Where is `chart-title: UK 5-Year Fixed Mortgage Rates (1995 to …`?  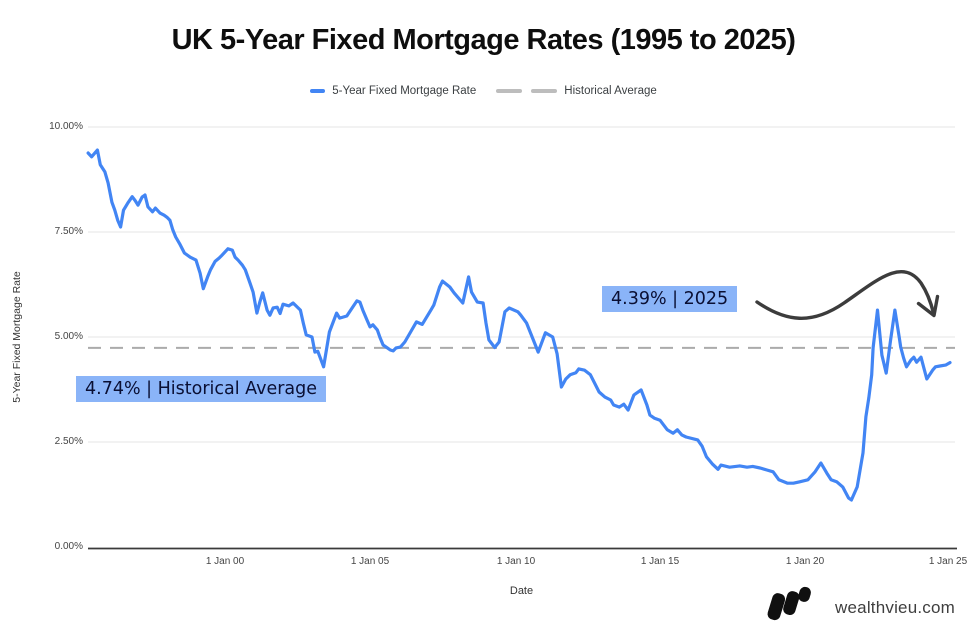
chart-title: UK 5-Year Fixed Mortgage Rates (1995 to … is located at coordinates (483, 40).